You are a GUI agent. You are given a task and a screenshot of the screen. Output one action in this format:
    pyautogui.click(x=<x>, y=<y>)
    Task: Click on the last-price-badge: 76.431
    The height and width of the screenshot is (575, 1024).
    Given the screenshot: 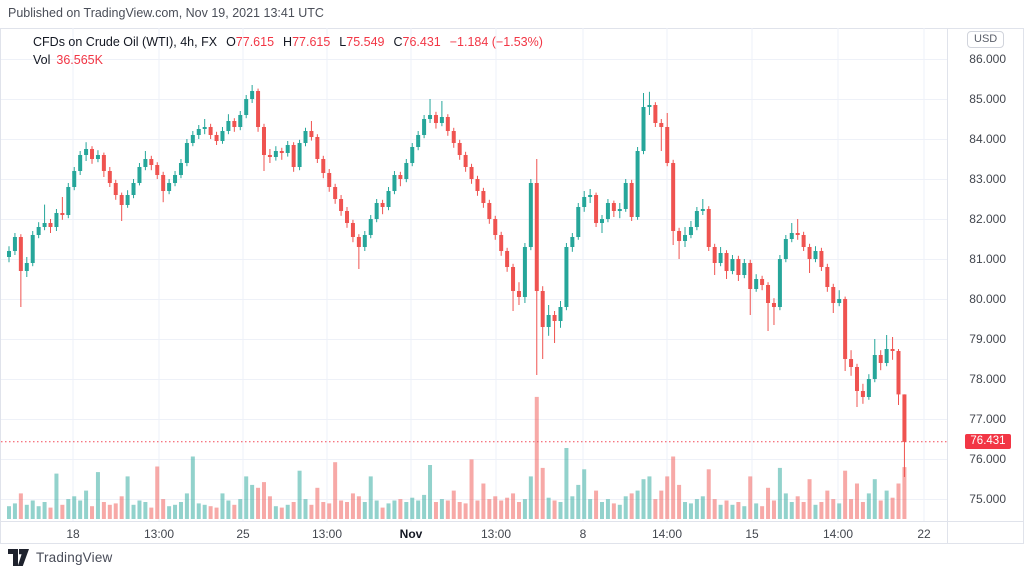 What is the action you would take?
    pyautogui.click(x=988, y=441)
    